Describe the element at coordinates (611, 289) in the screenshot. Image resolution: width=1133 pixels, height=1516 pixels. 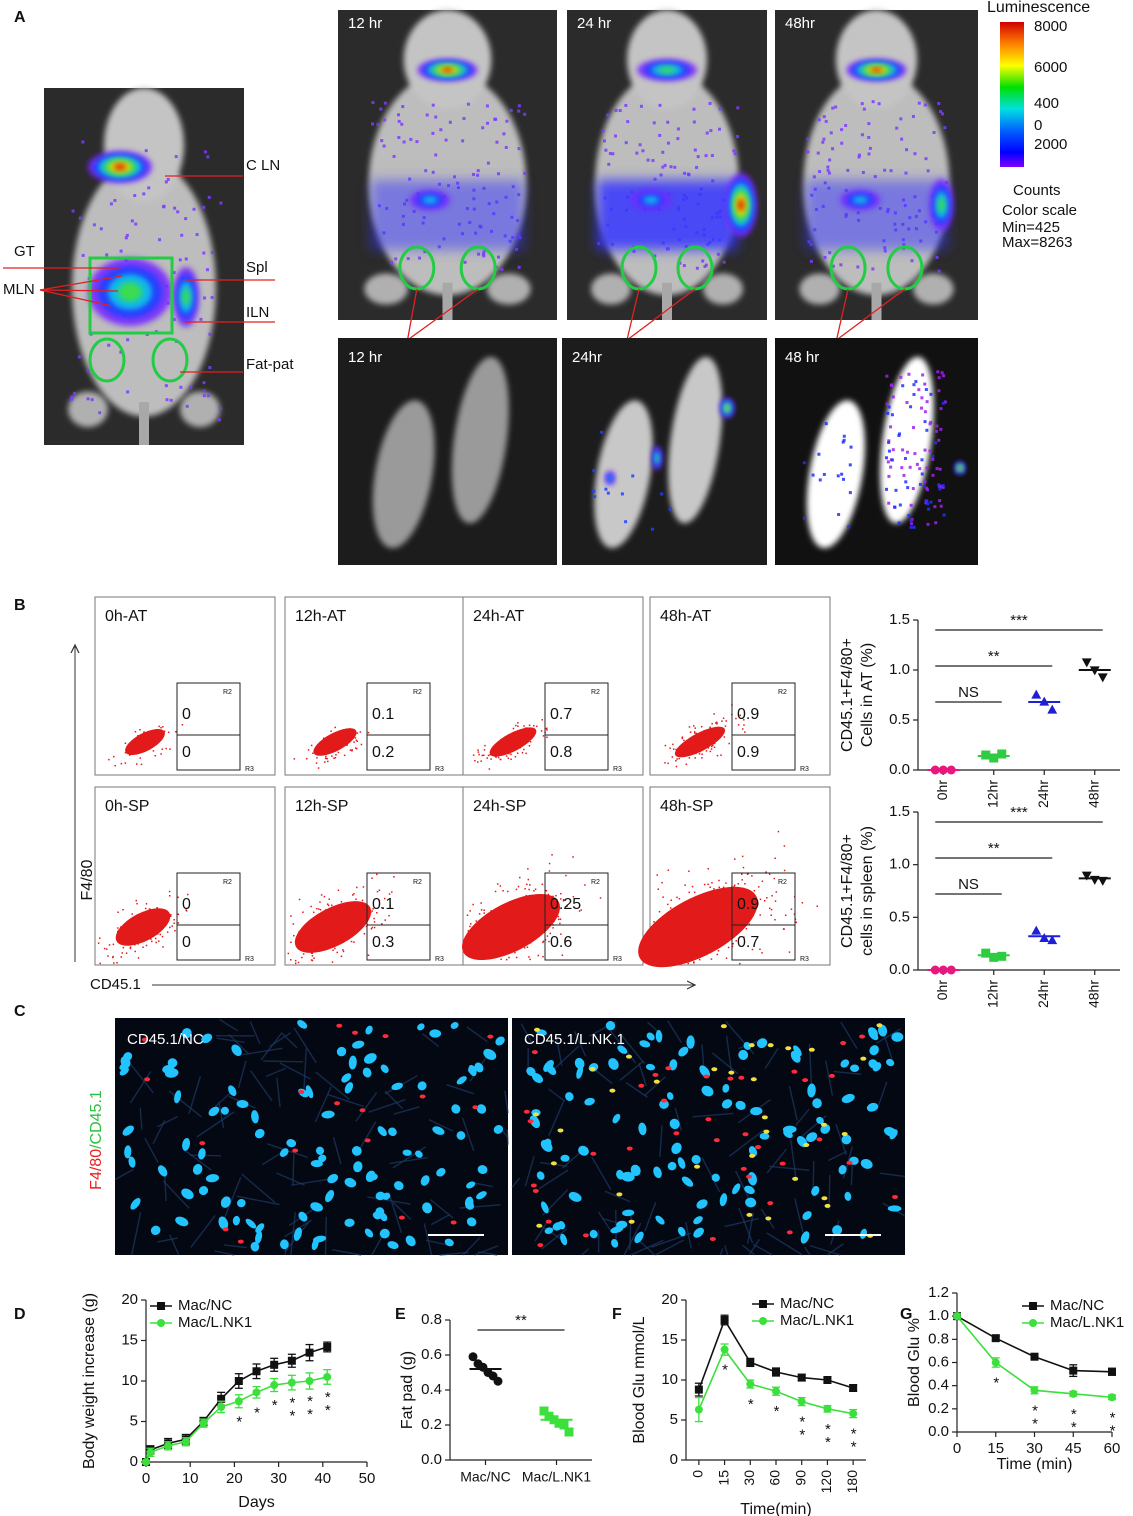
I see `mouse-leg` at that location.